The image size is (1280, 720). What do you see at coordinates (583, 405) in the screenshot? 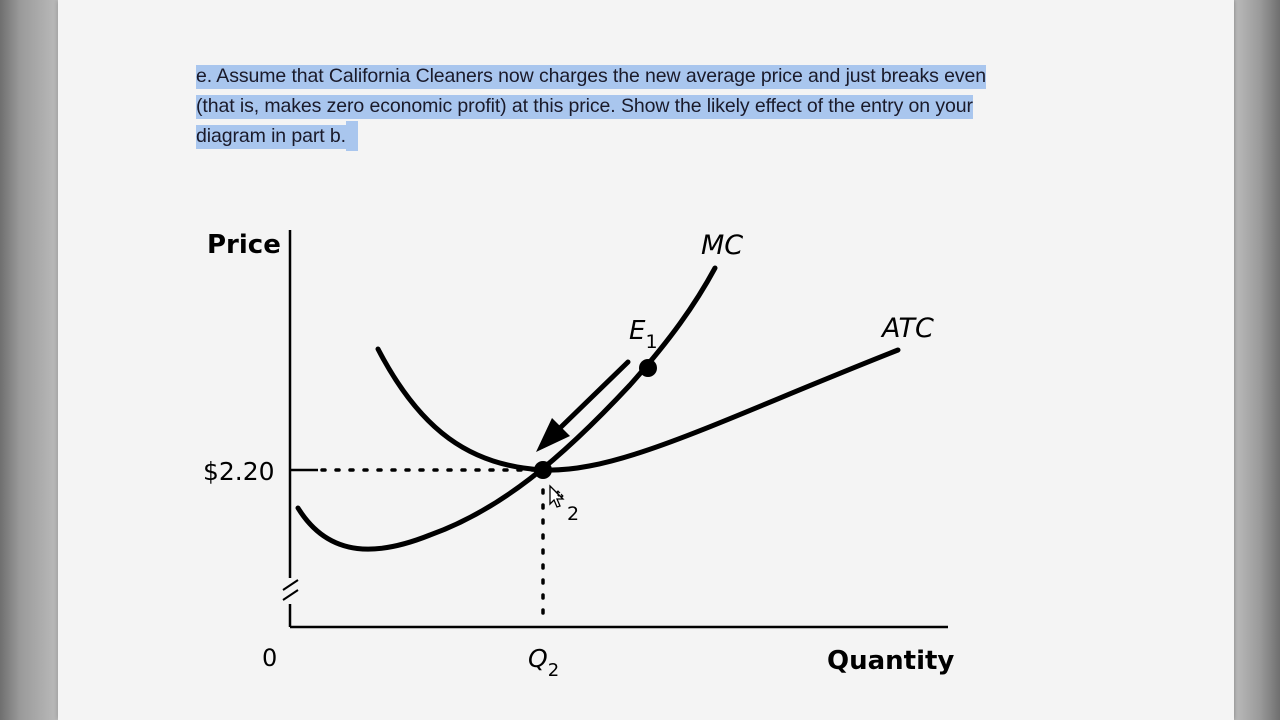
I see `shift-arrow` at bounding box center [583, 405].